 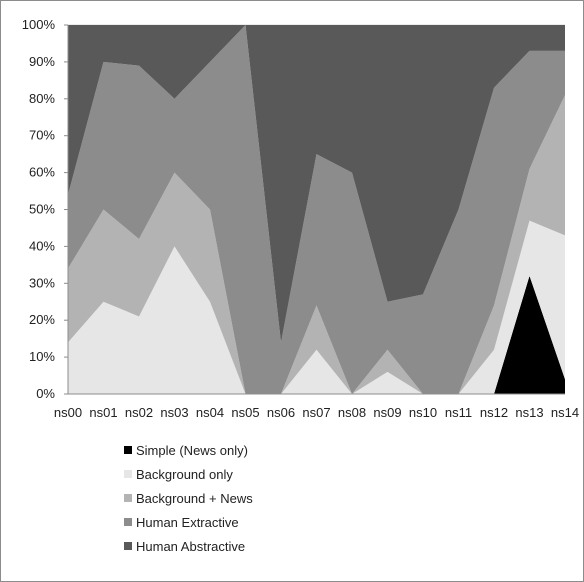 I want to click on legend-item: Background + News, so click(x=188, y=498).